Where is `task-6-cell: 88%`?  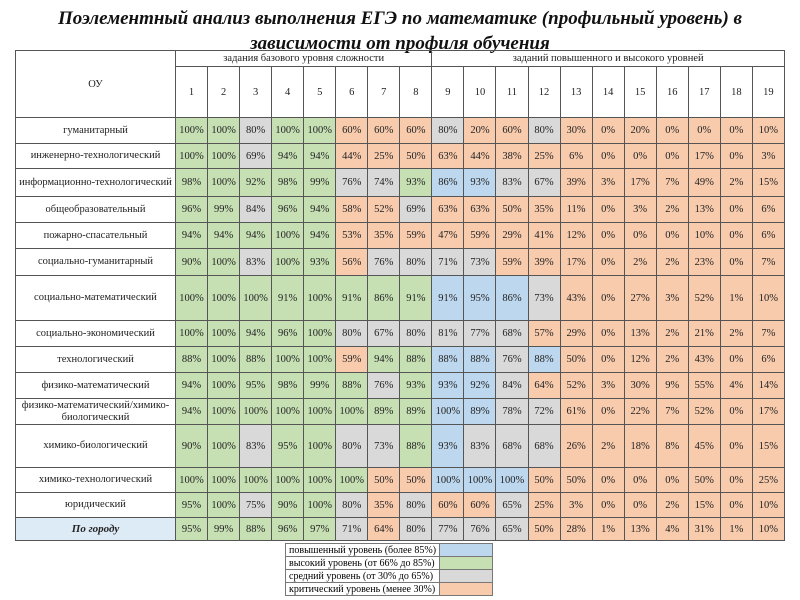
task-6-cell: 88% is located at coordinates (352, 385).